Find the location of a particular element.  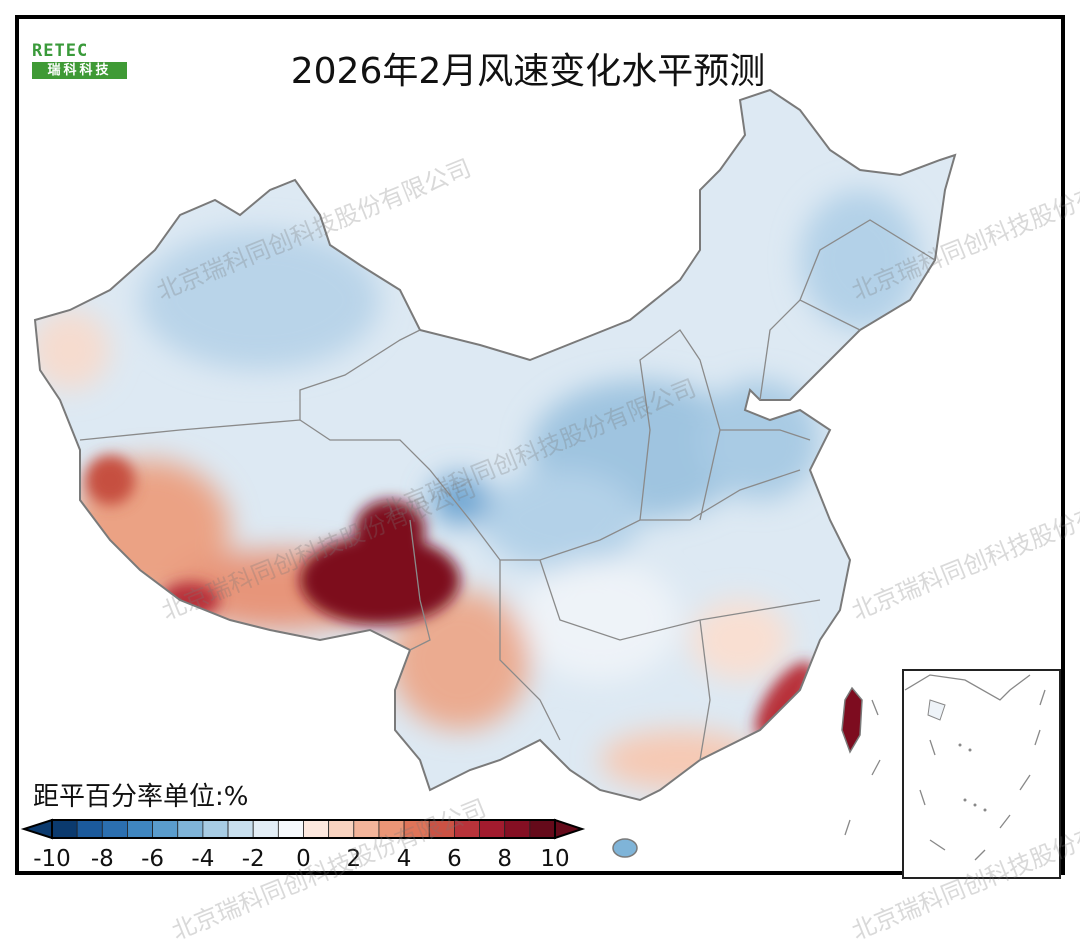

retec-logo: RETEC 瑞科科技 is located at coordinates (79, 61).